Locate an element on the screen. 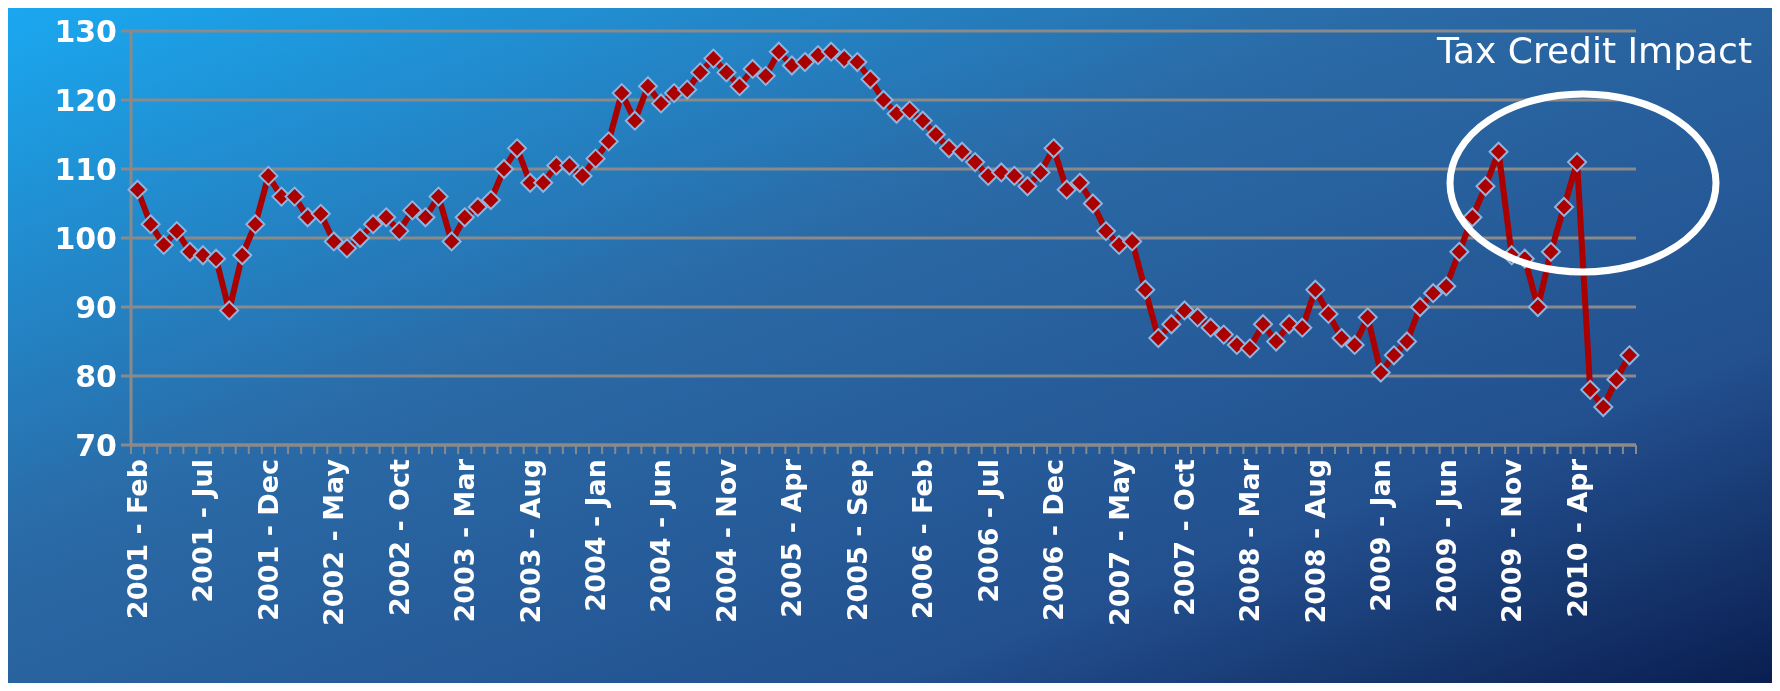 The image size is (1780, 691). x-tick-label: 2005 - Sep is located at coordinates (857, 540).